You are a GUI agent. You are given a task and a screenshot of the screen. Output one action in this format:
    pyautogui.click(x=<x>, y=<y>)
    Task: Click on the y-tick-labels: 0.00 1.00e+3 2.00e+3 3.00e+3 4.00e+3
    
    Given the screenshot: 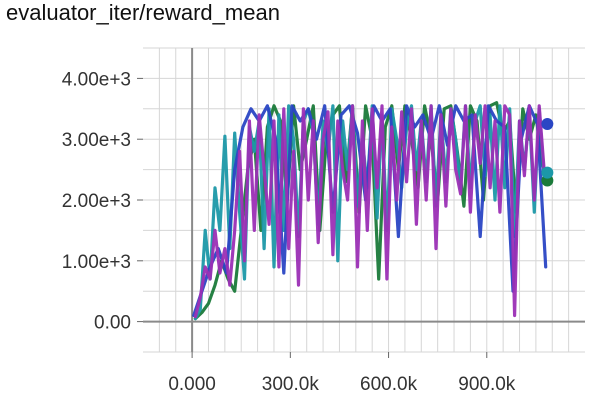 What is the action you would take?
    pyautogui.click(x=96, y=201)
    